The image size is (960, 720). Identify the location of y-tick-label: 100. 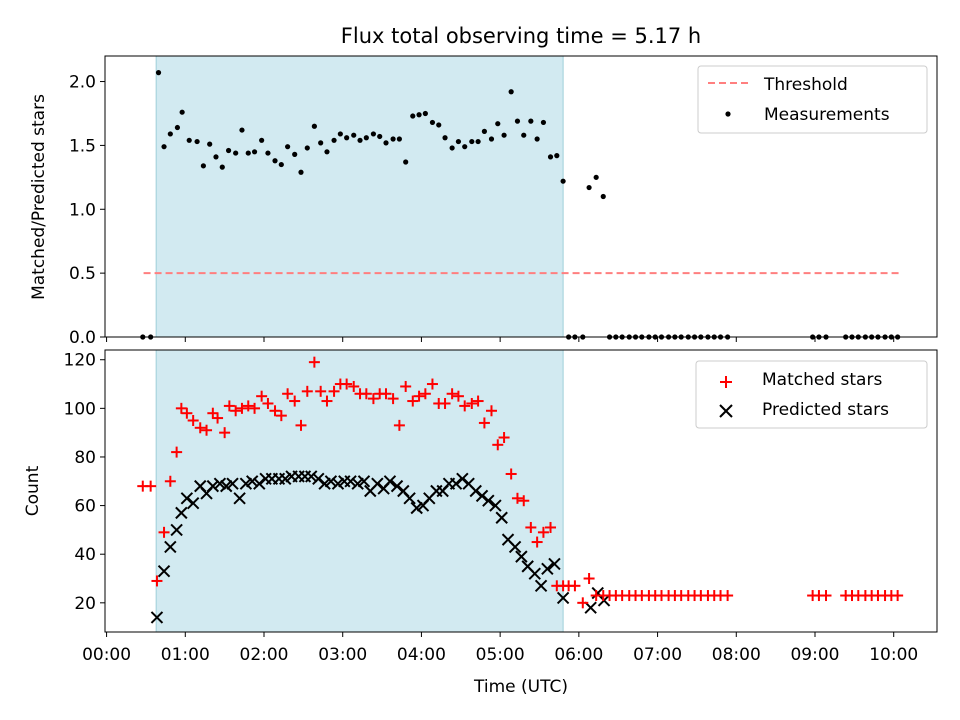
(80, 409).